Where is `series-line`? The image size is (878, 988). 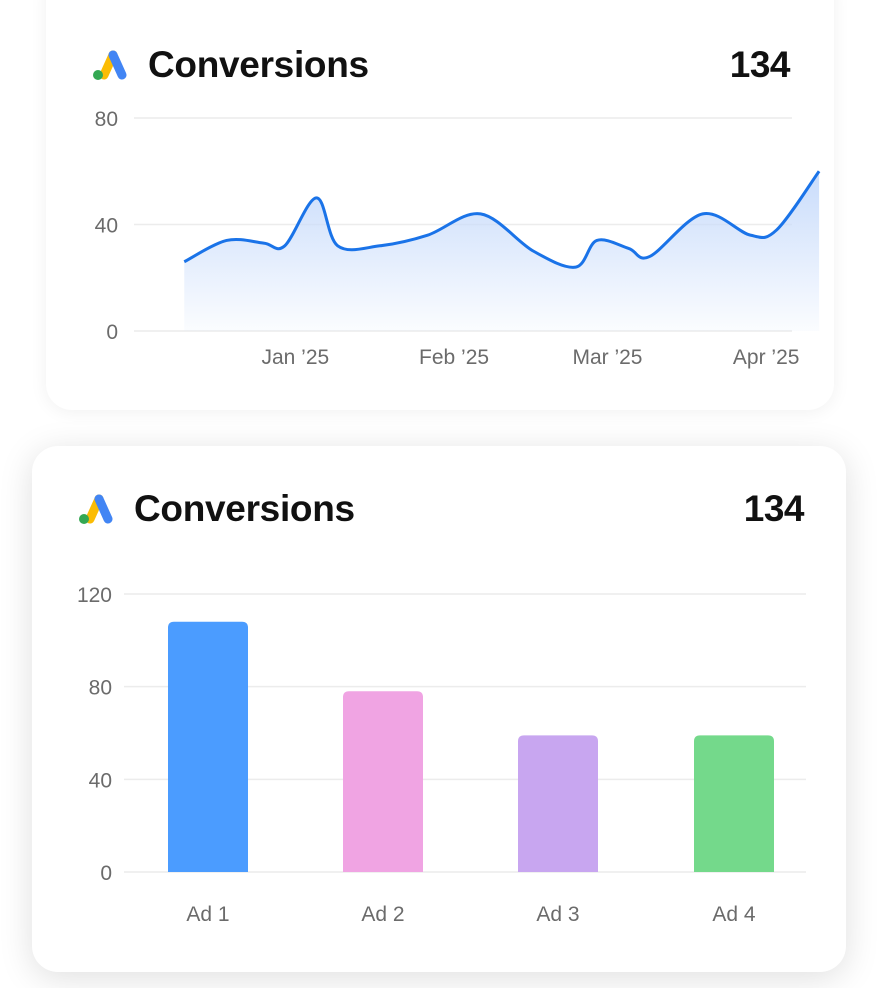
series-line is located at coordinates (502, 219).